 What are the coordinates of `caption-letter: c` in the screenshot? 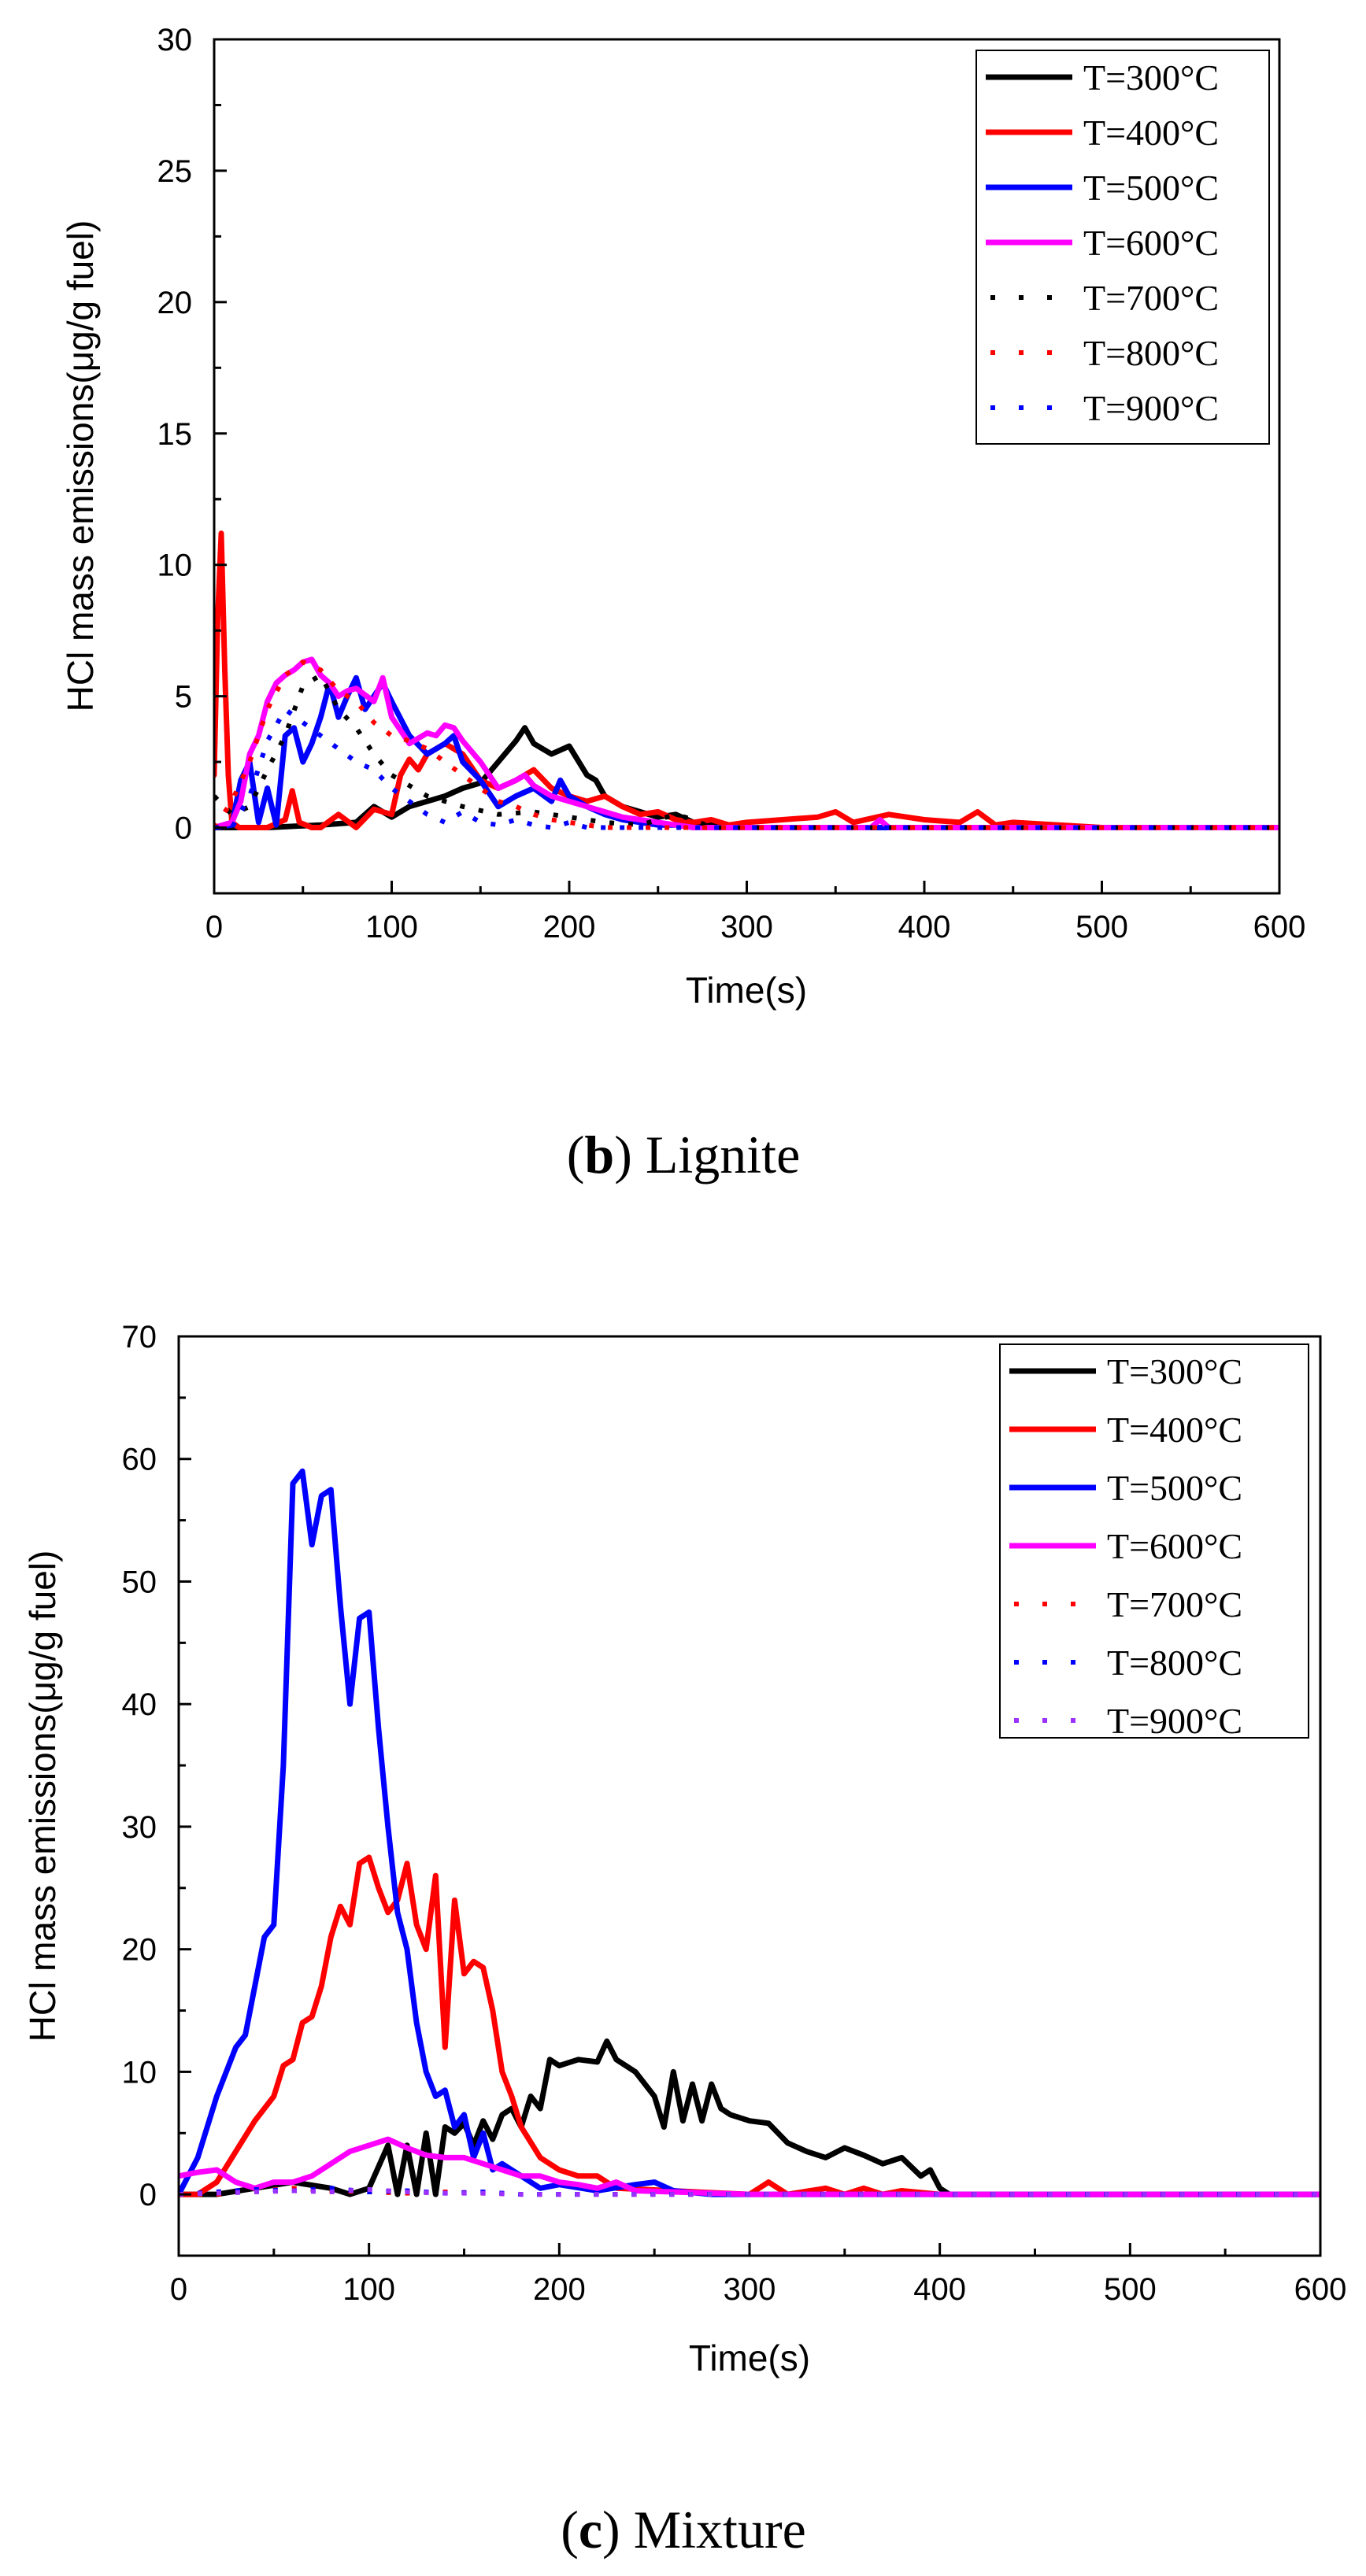 It's located at (590, 2529).